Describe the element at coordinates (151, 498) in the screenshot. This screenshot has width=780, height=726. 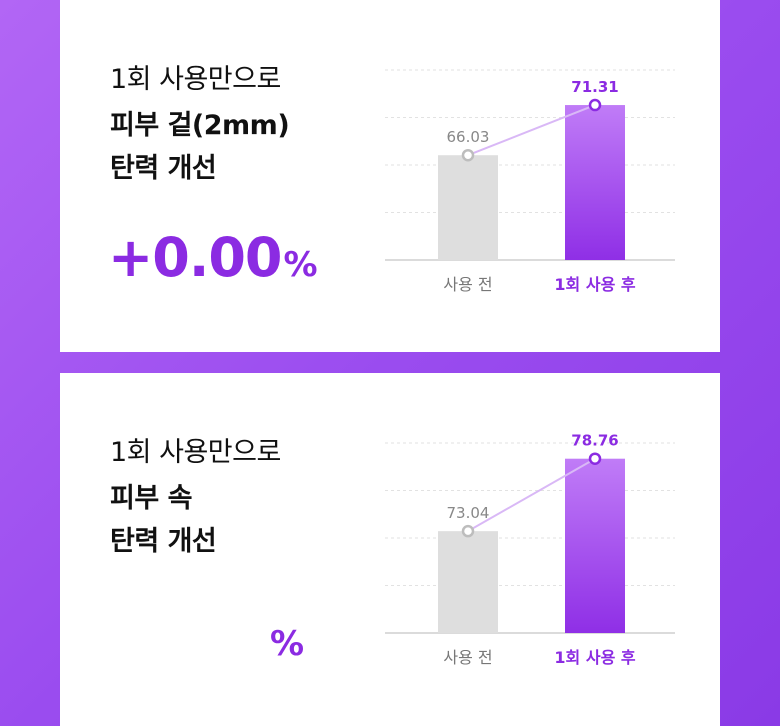
I see `card-line-2: 피부 속` at that location.